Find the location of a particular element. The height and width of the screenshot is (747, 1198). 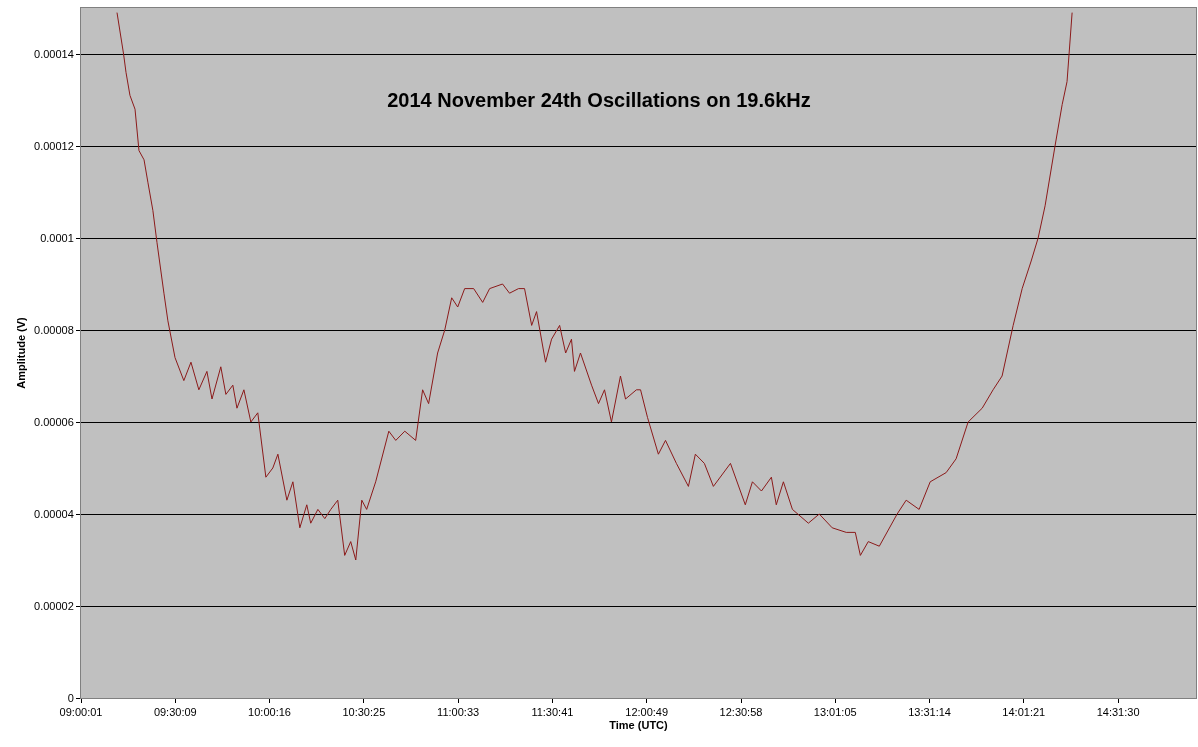

y-tick-label: 0.00004 is located at coordinates (54, 513).